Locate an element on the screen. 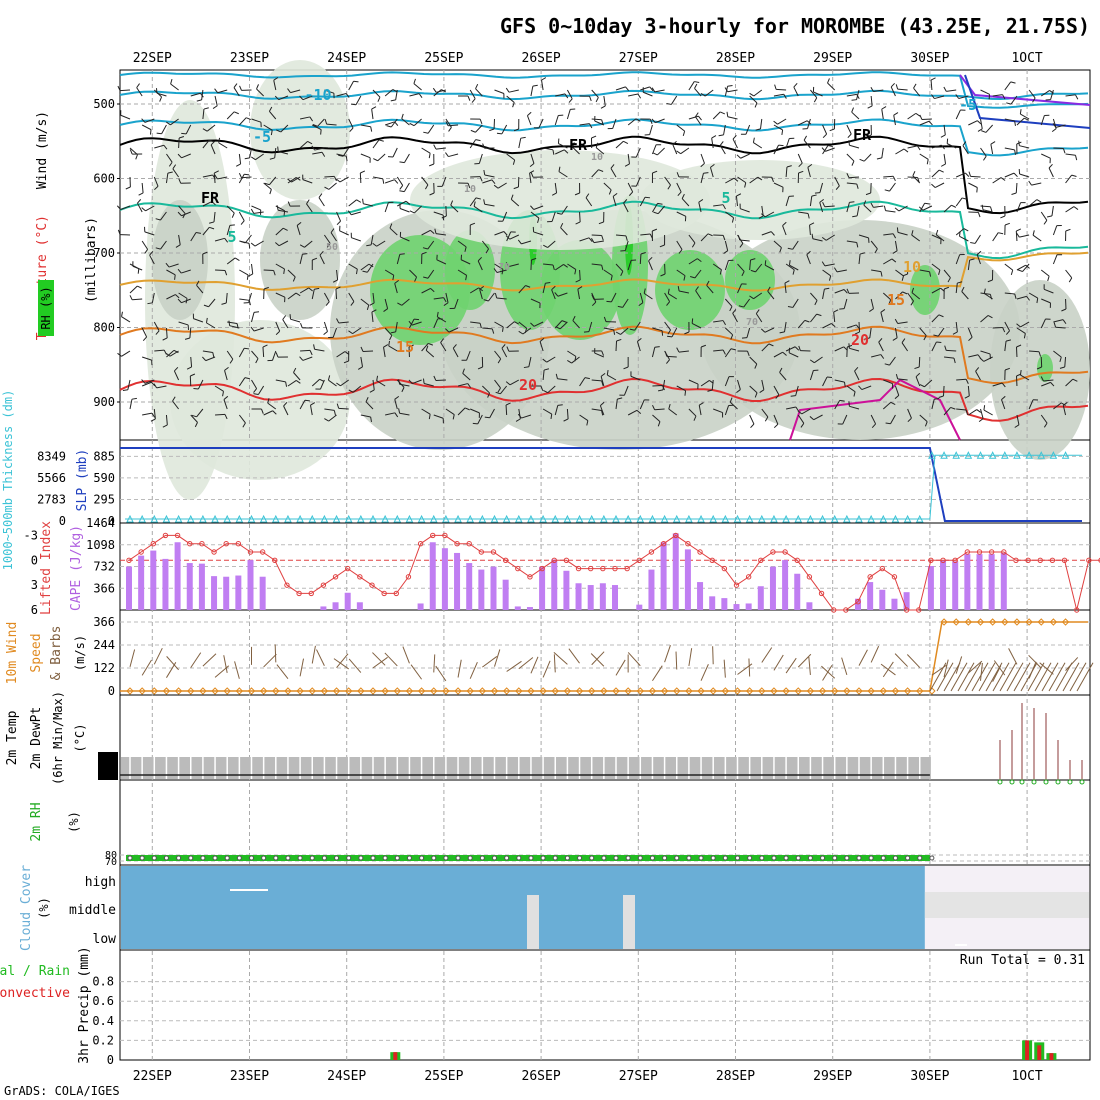 The height and width of the screenshot is (1100, 1100). cape-bar is located at coordinates (967, 582).